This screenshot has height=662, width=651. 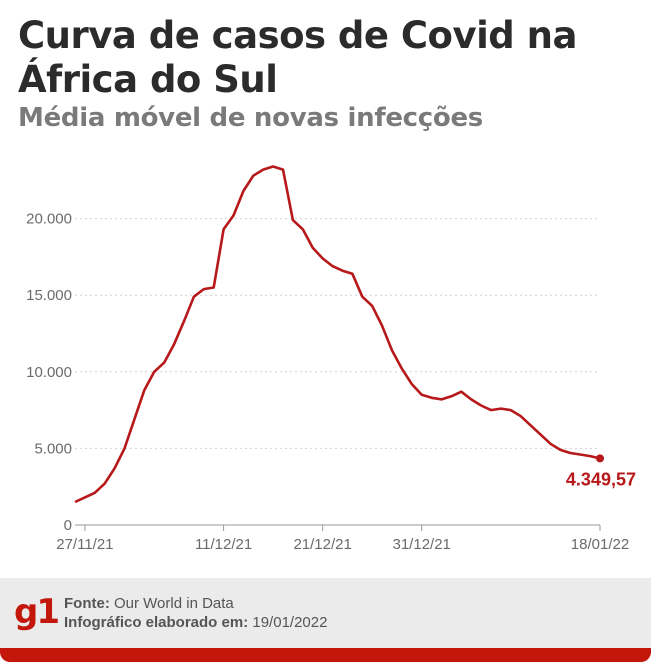 I want to click on end-value-label: 4.349,57, so click(x=601, y=479).